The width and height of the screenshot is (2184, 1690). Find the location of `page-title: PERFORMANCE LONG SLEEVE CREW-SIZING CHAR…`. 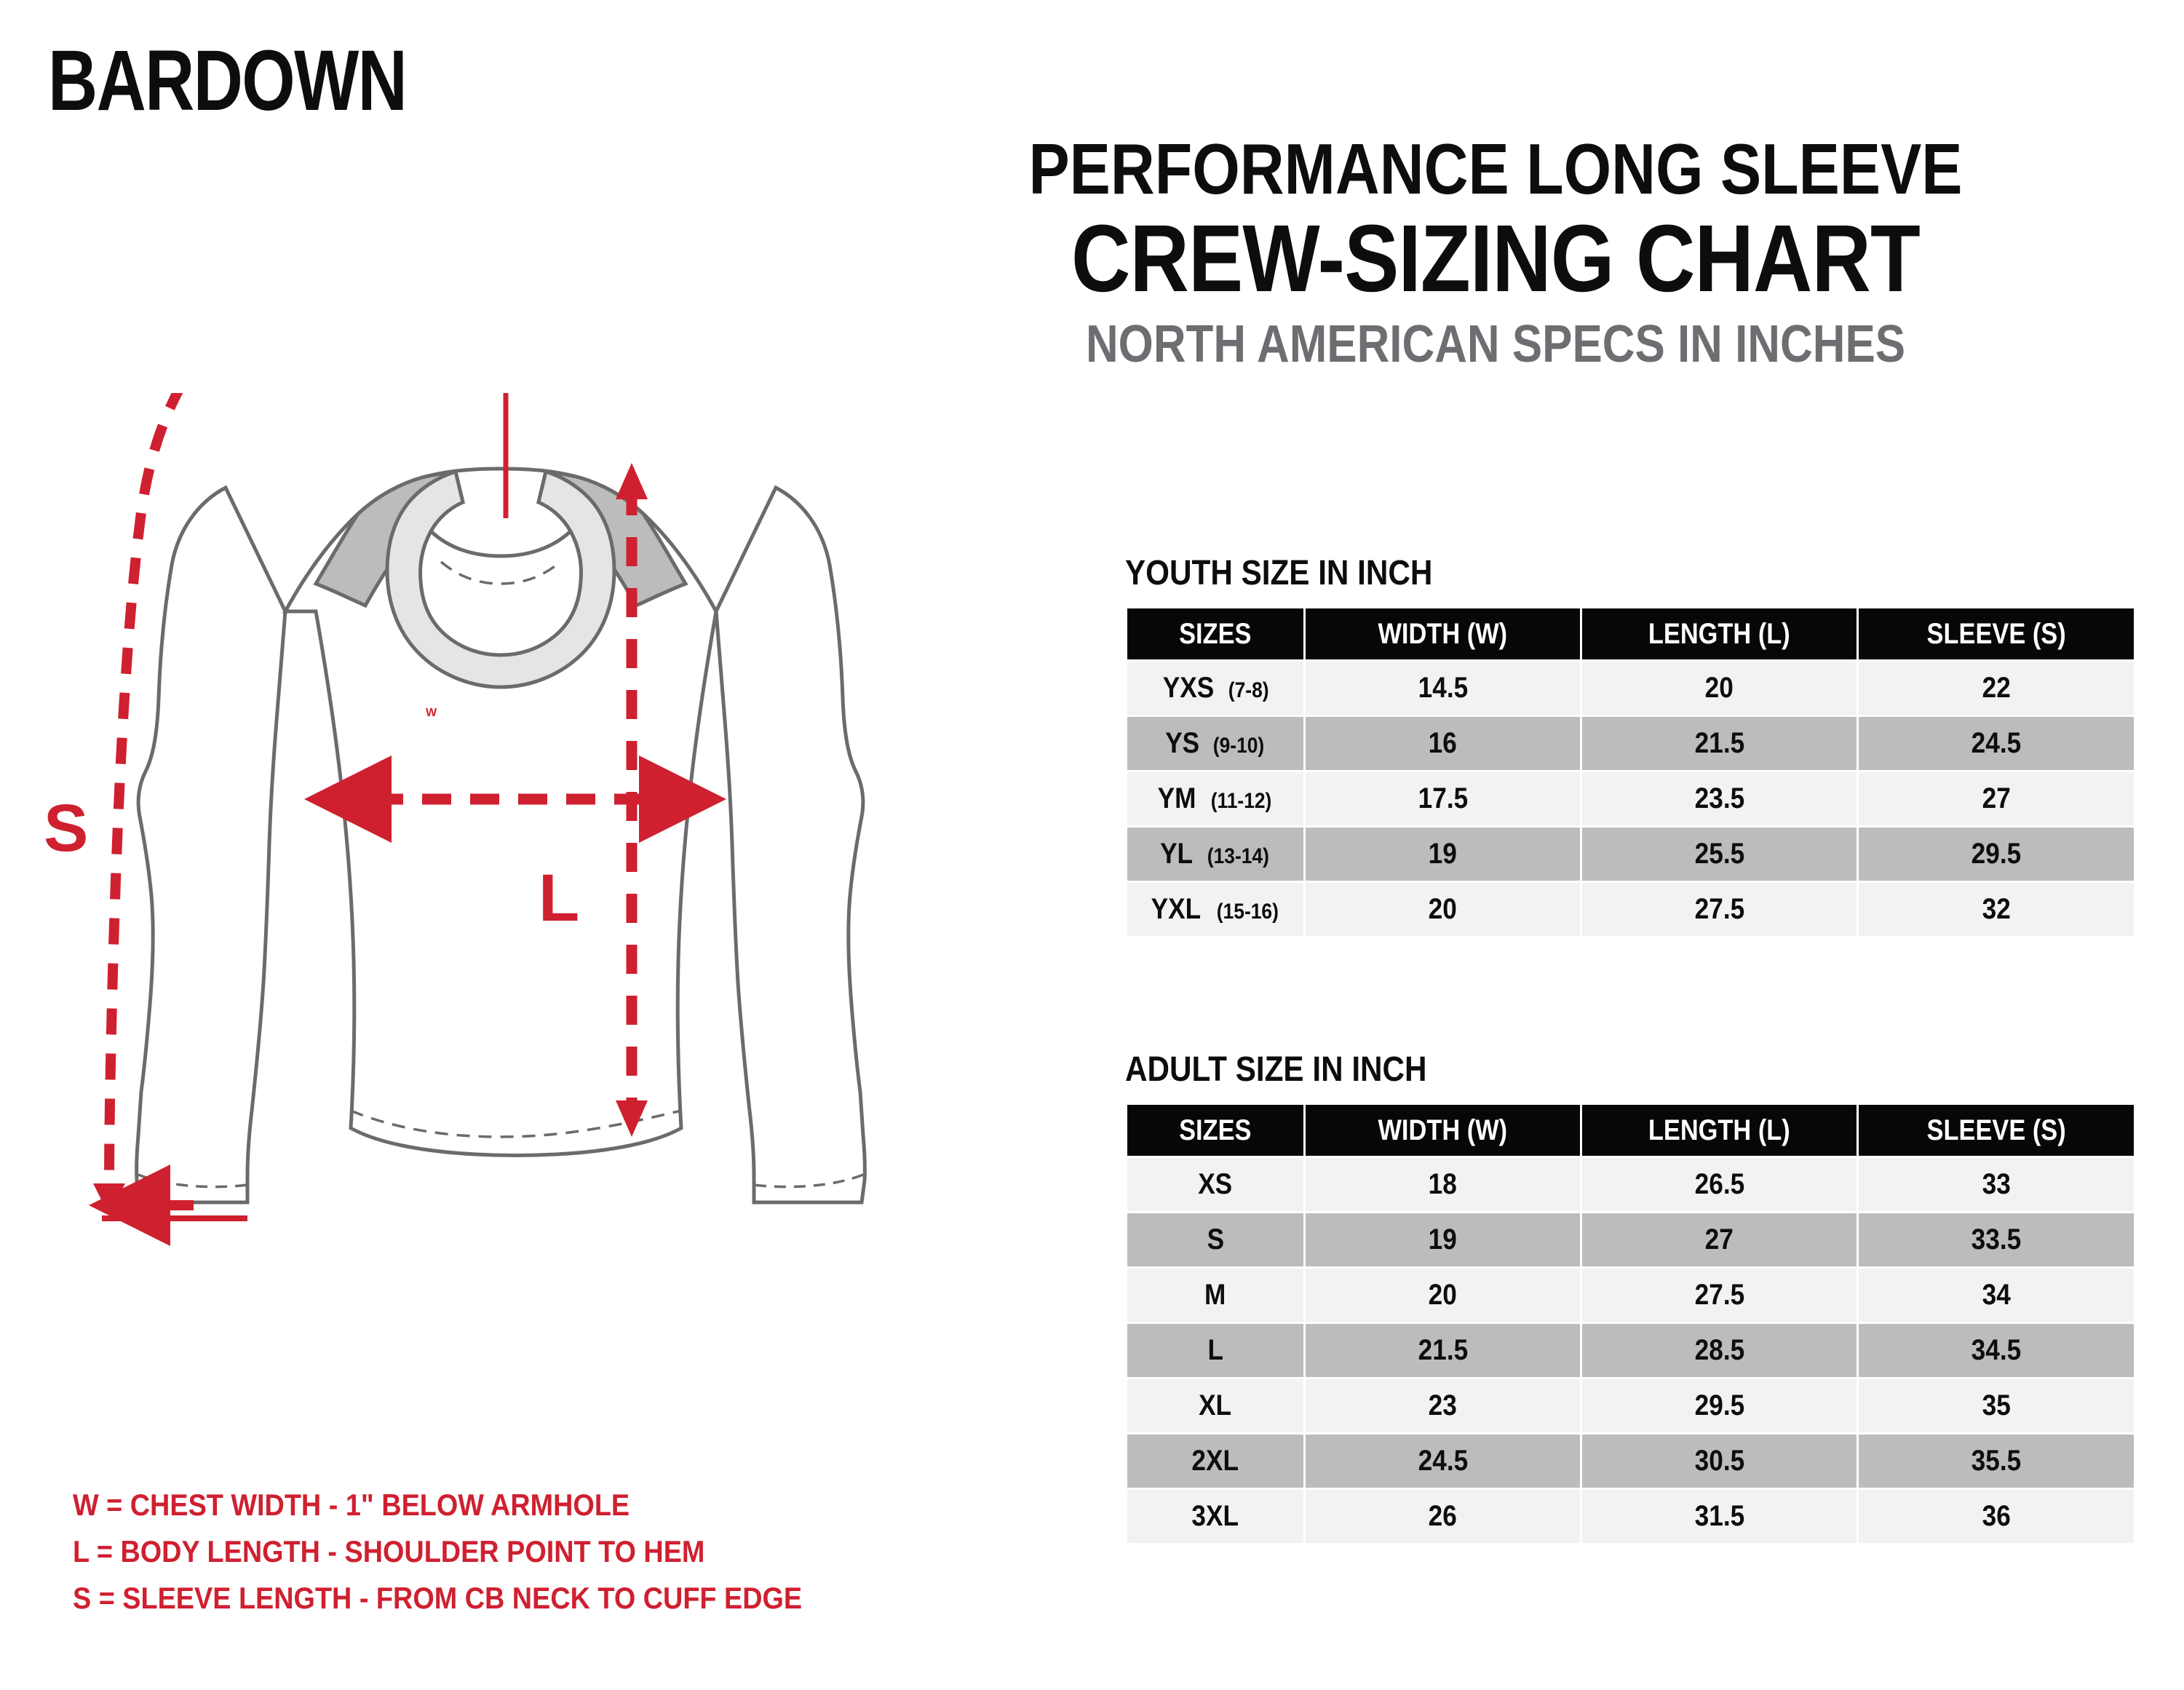

page-title: PERFORMANCE LONG SLEEVE CREW-SIZING CHAR… is located at coordinates (1495, 253).